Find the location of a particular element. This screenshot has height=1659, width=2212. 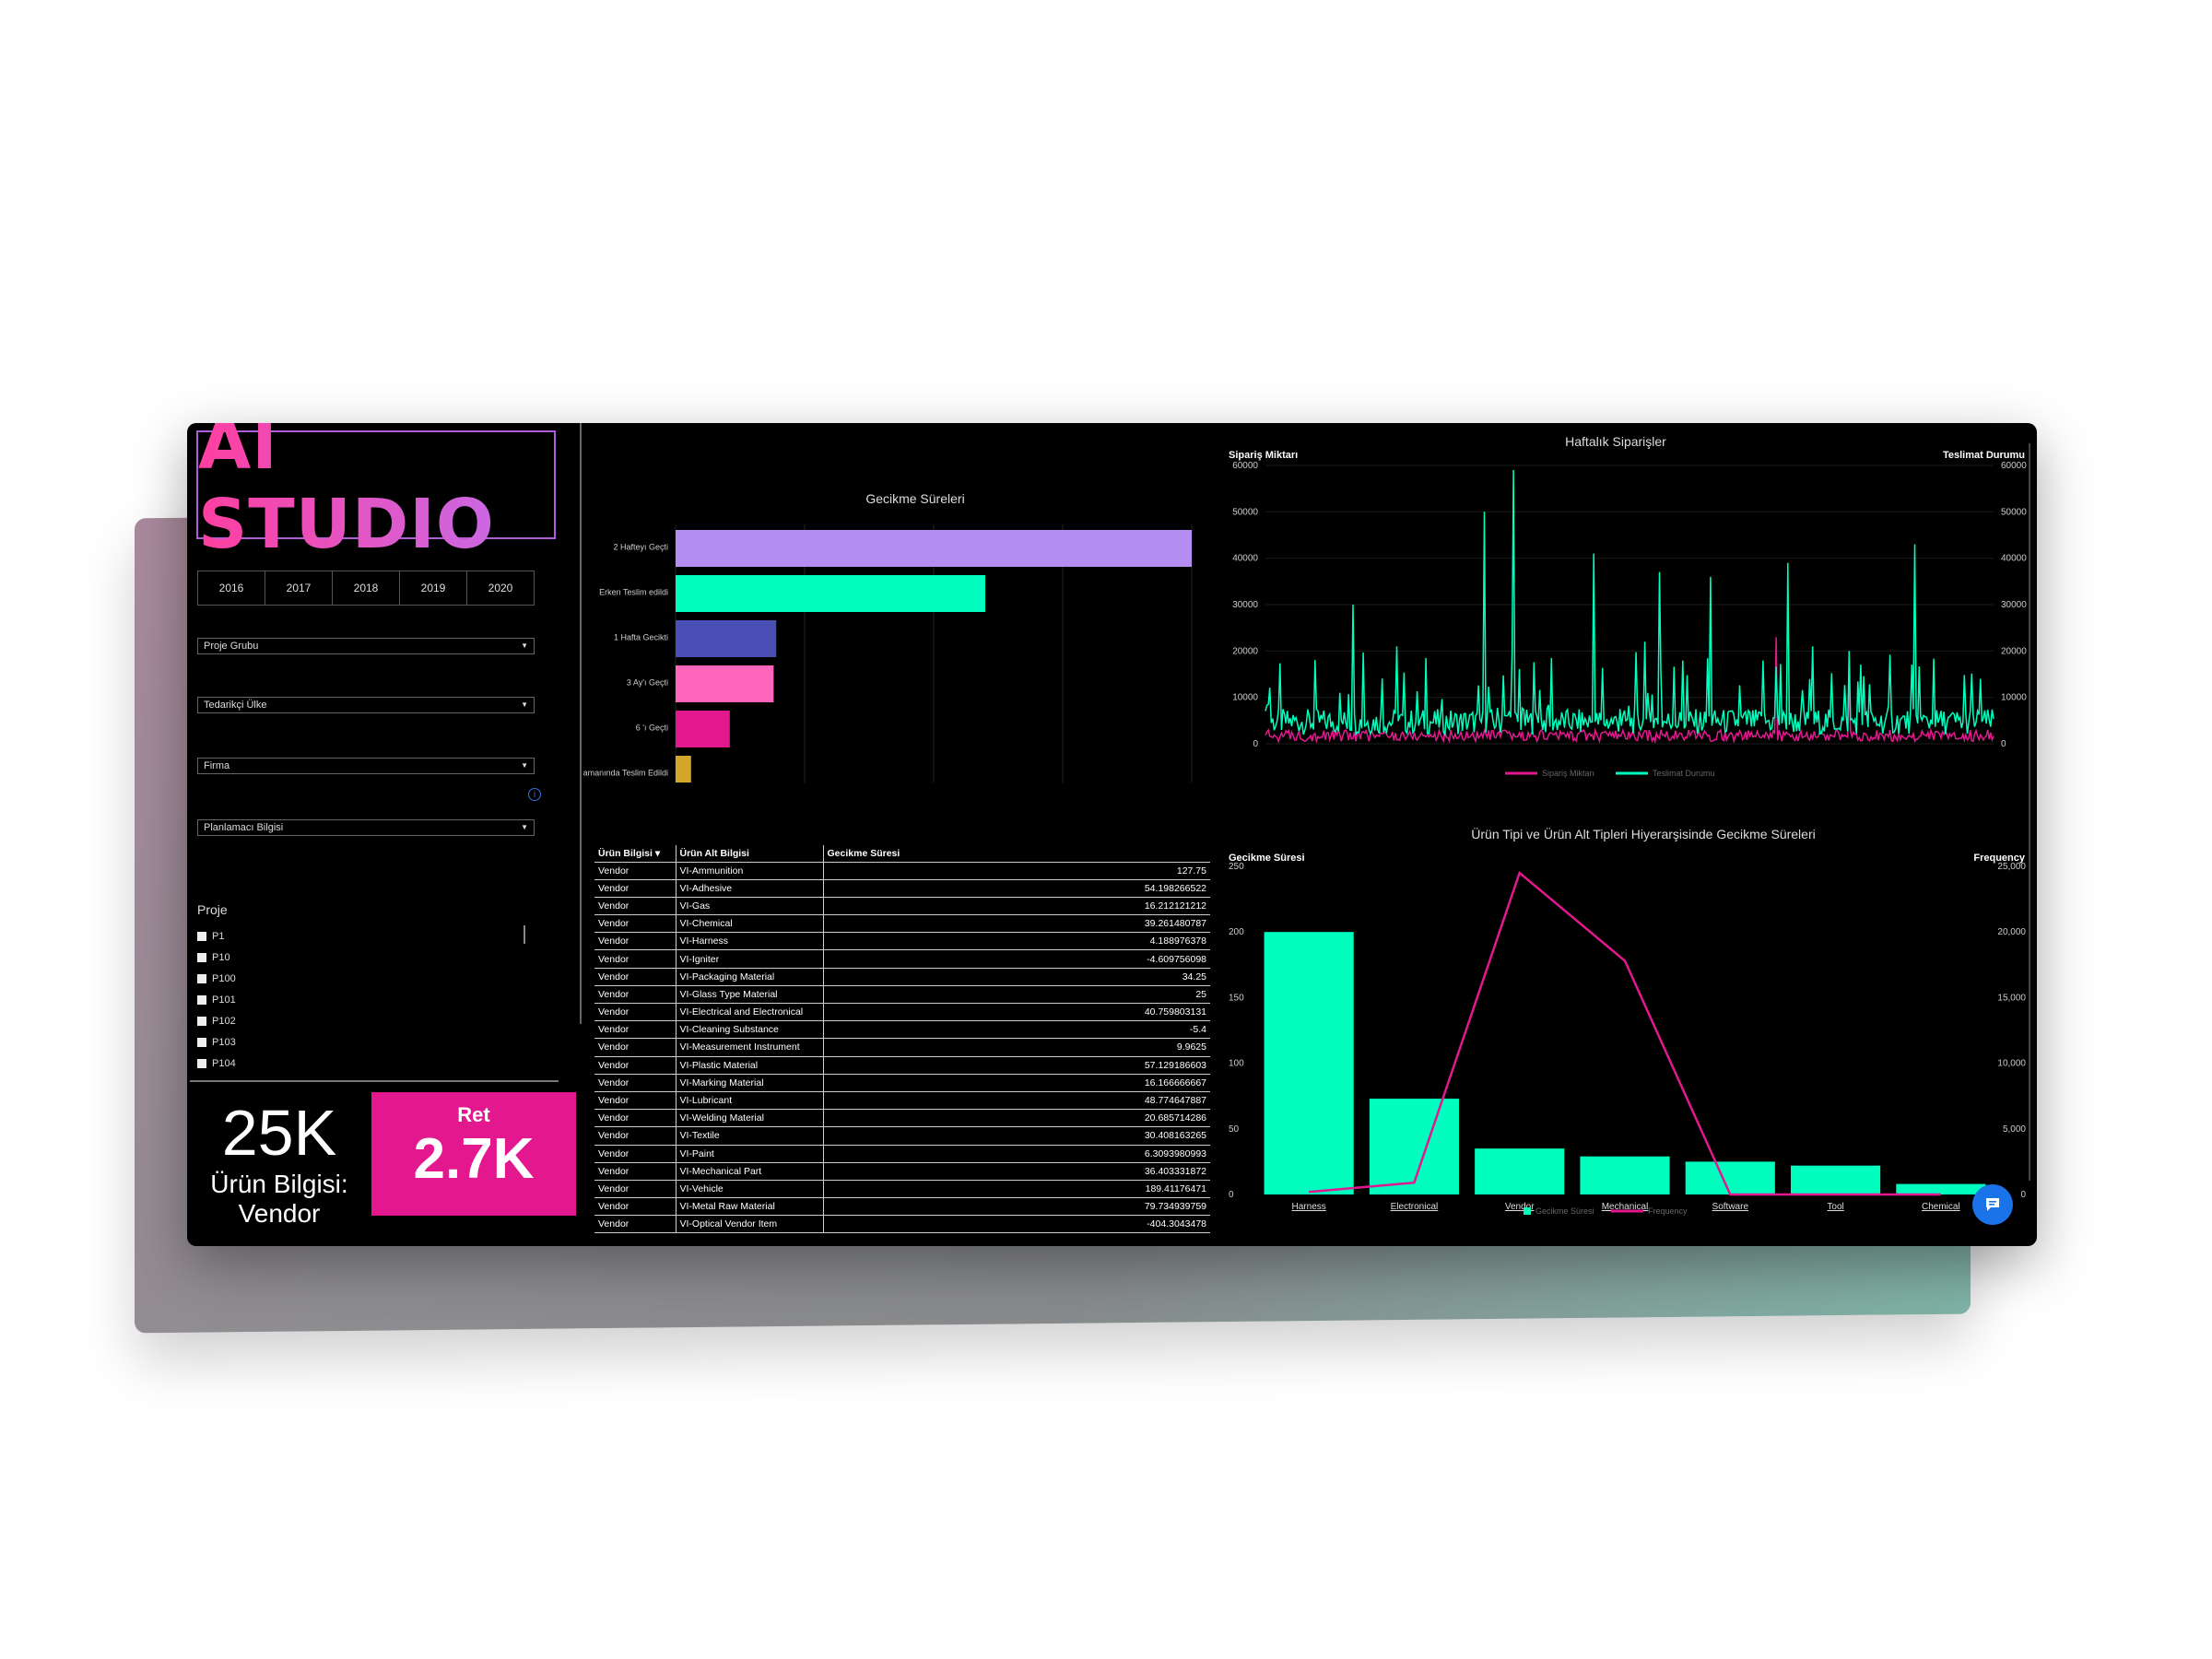

table-row: Vendor VI-Lubricant 48.774647887 is located at coordinates (902, 1101).